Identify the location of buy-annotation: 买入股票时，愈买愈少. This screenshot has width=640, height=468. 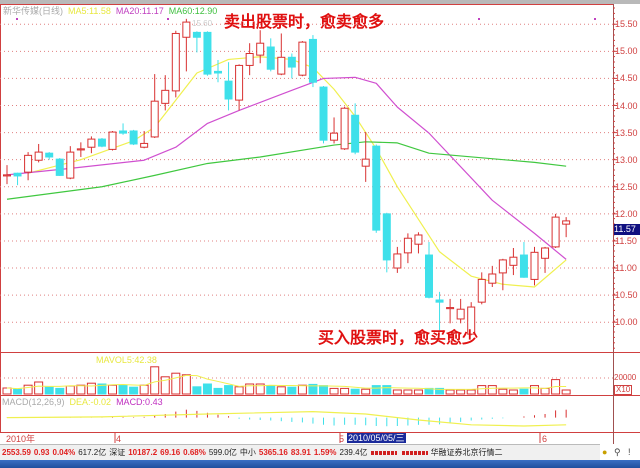
(398, 337).